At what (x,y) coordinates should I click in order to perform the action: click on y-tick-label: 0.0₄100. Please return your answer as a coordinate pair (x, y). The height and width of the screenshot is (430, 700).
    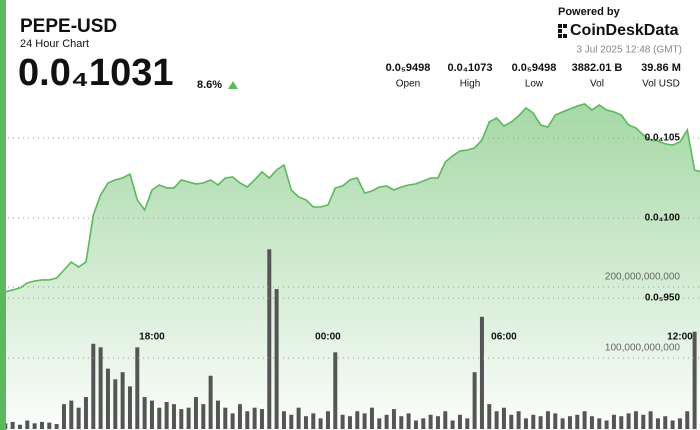
    Looking at the image, I should click on (663, 218).